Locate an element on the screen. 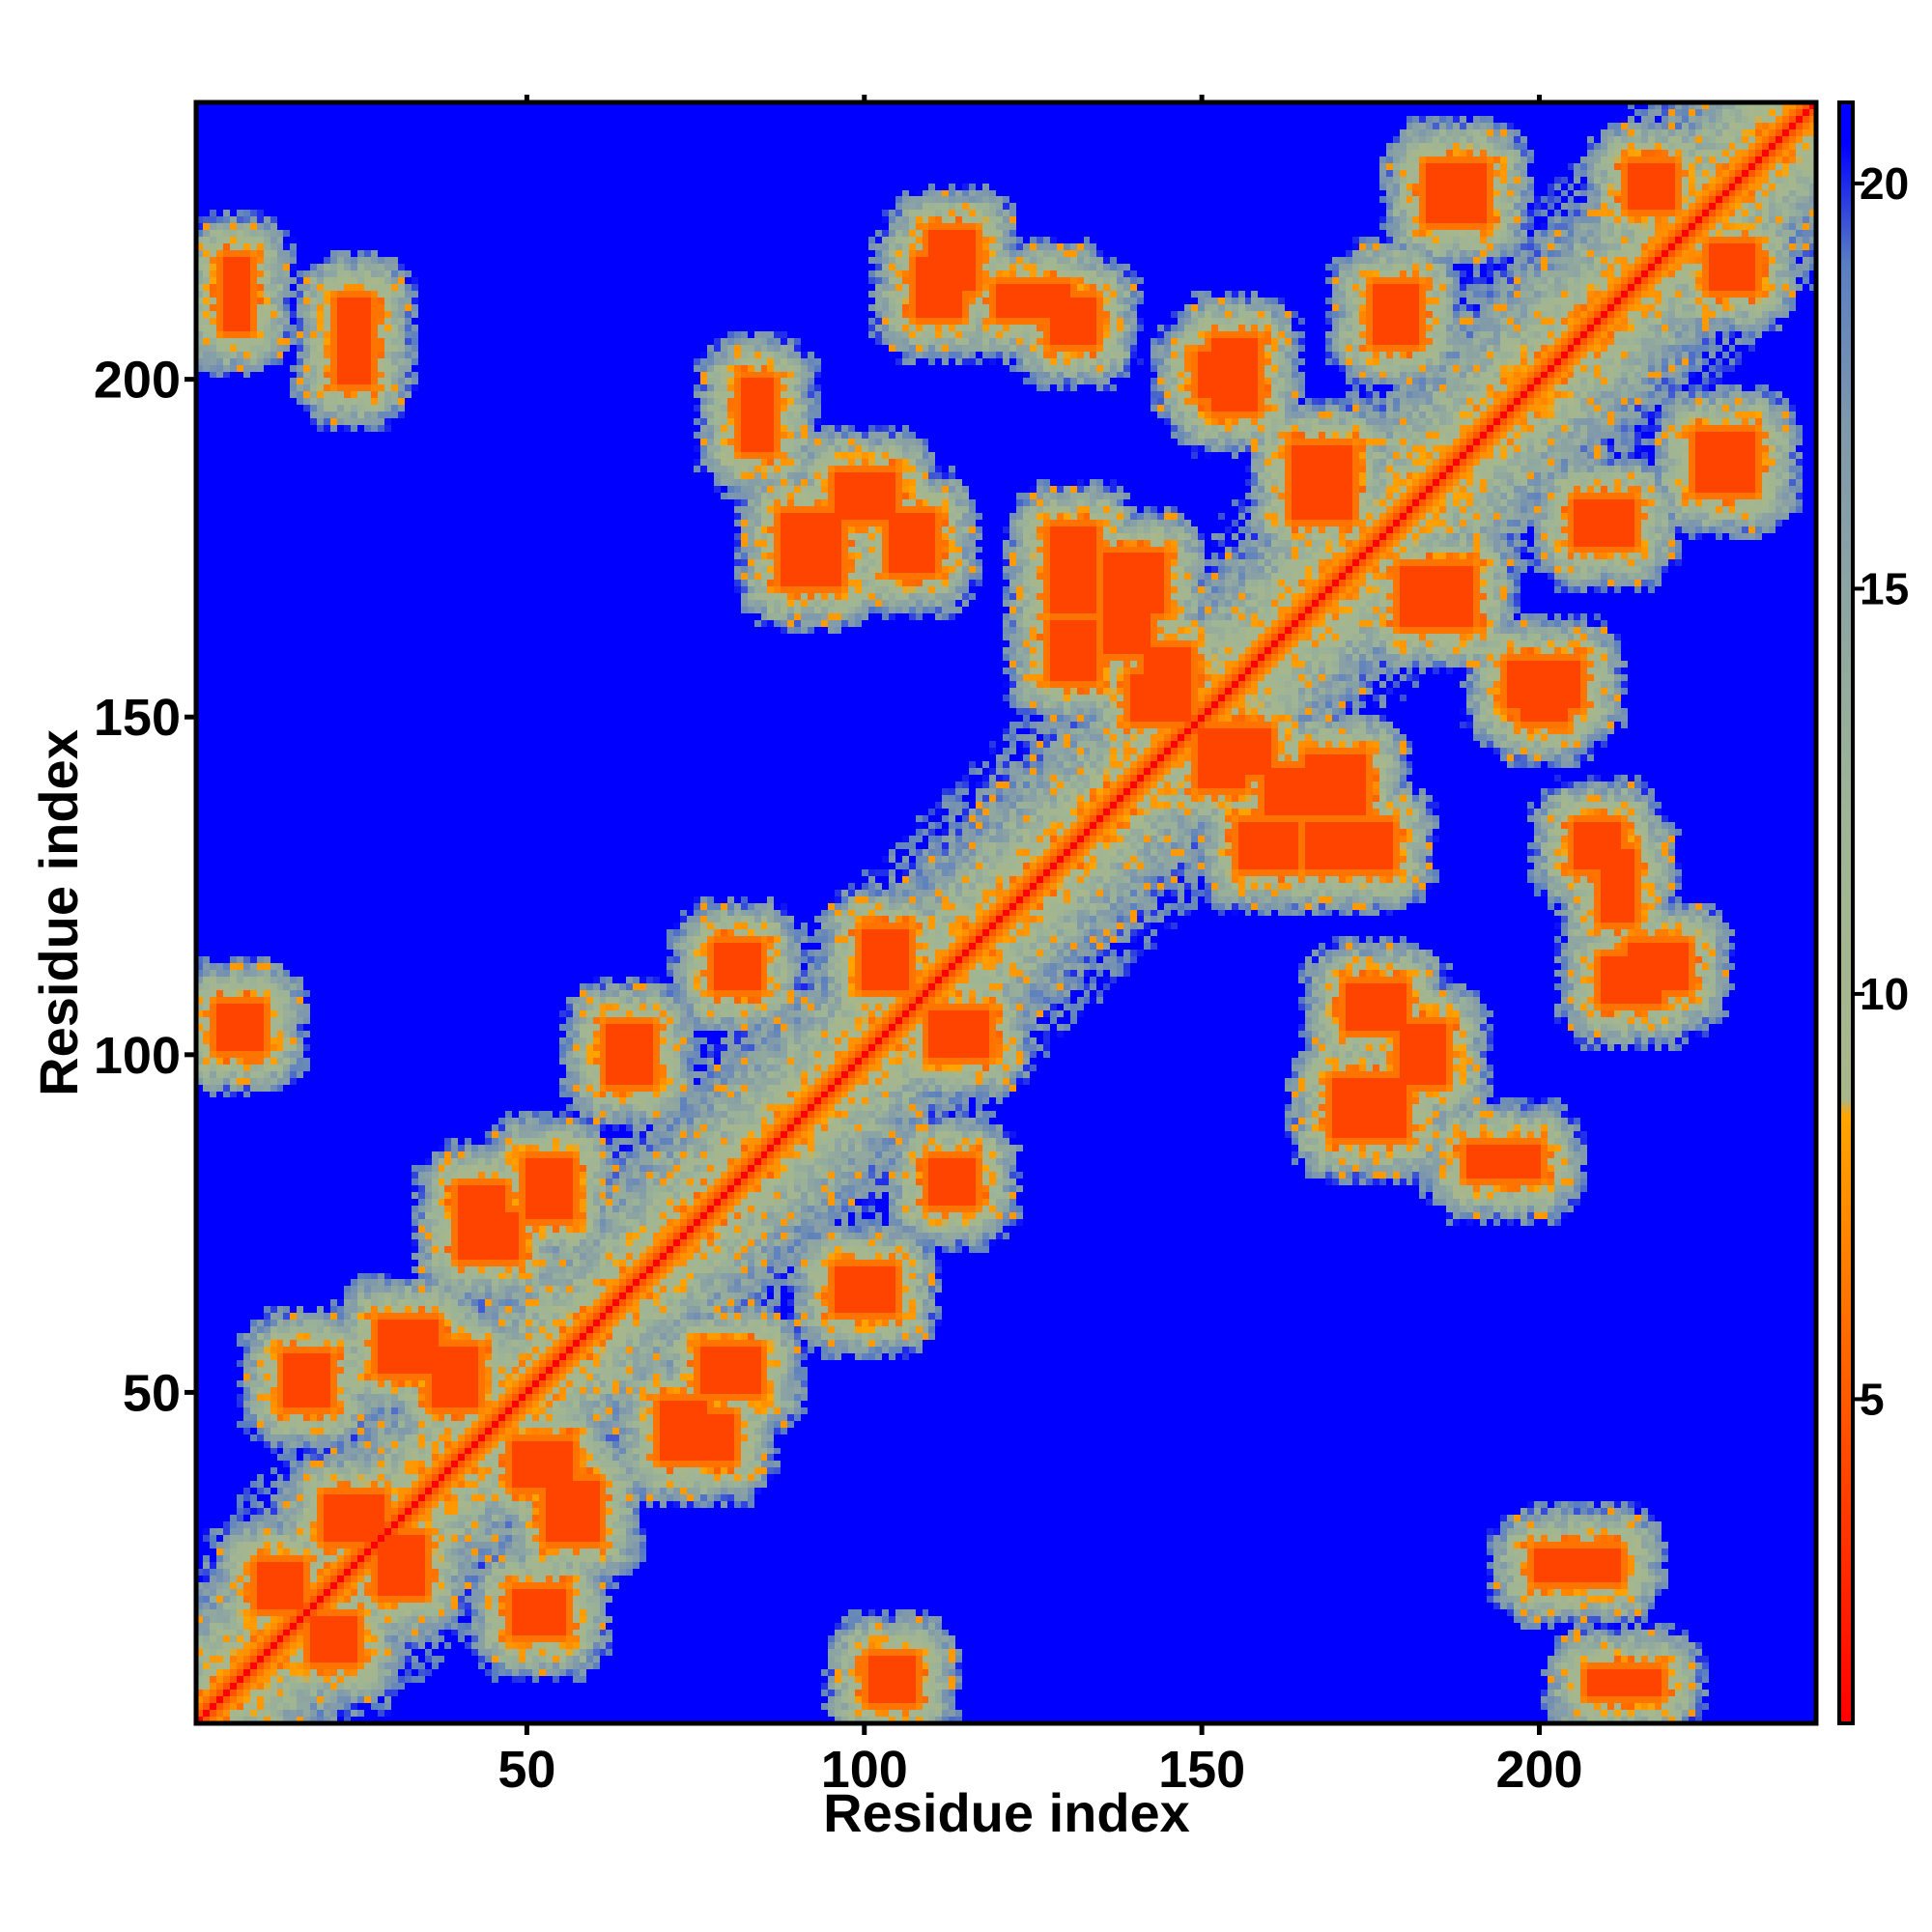  x-tick-label: 50 is located at coordinates (526, 1770).